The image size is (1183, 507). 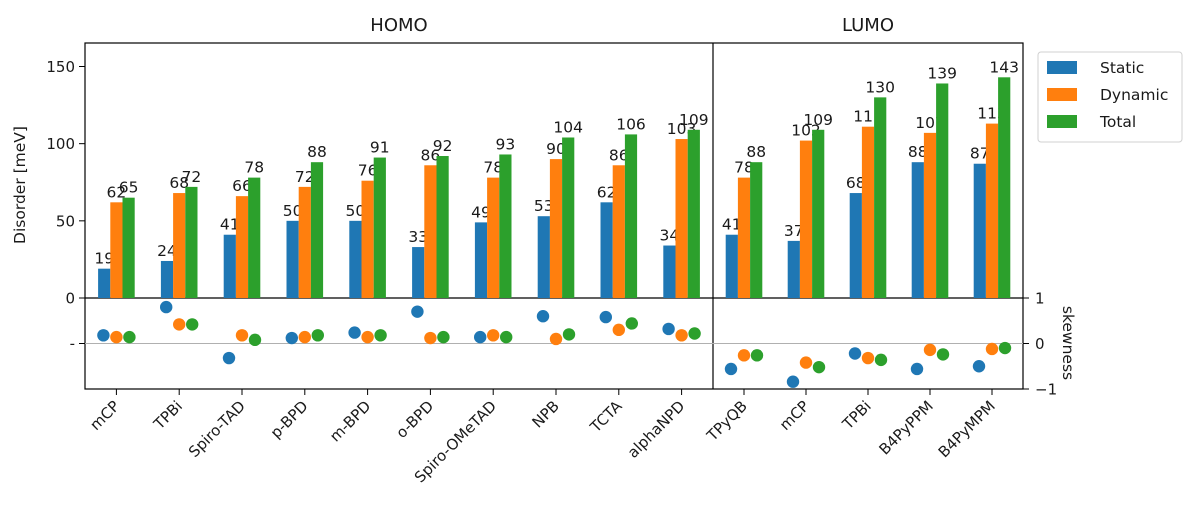 I want to click on y2-axis-title: skewness, so click(x=1068, y=343).